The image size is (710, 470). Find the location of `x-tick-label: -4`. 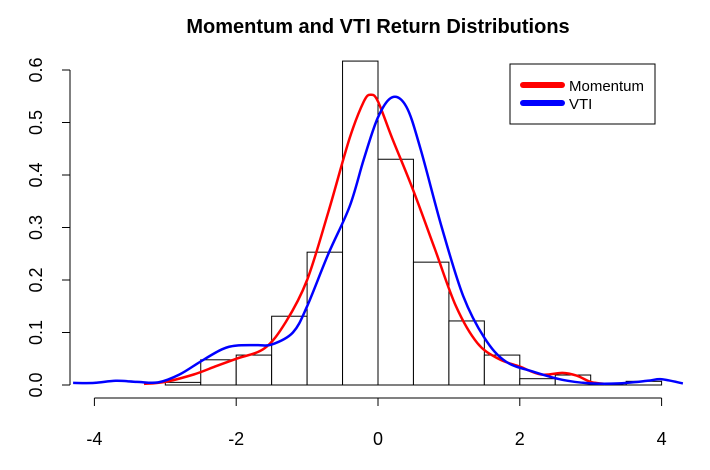

x-tick-label: -4 is located at coordinates (94, 439).